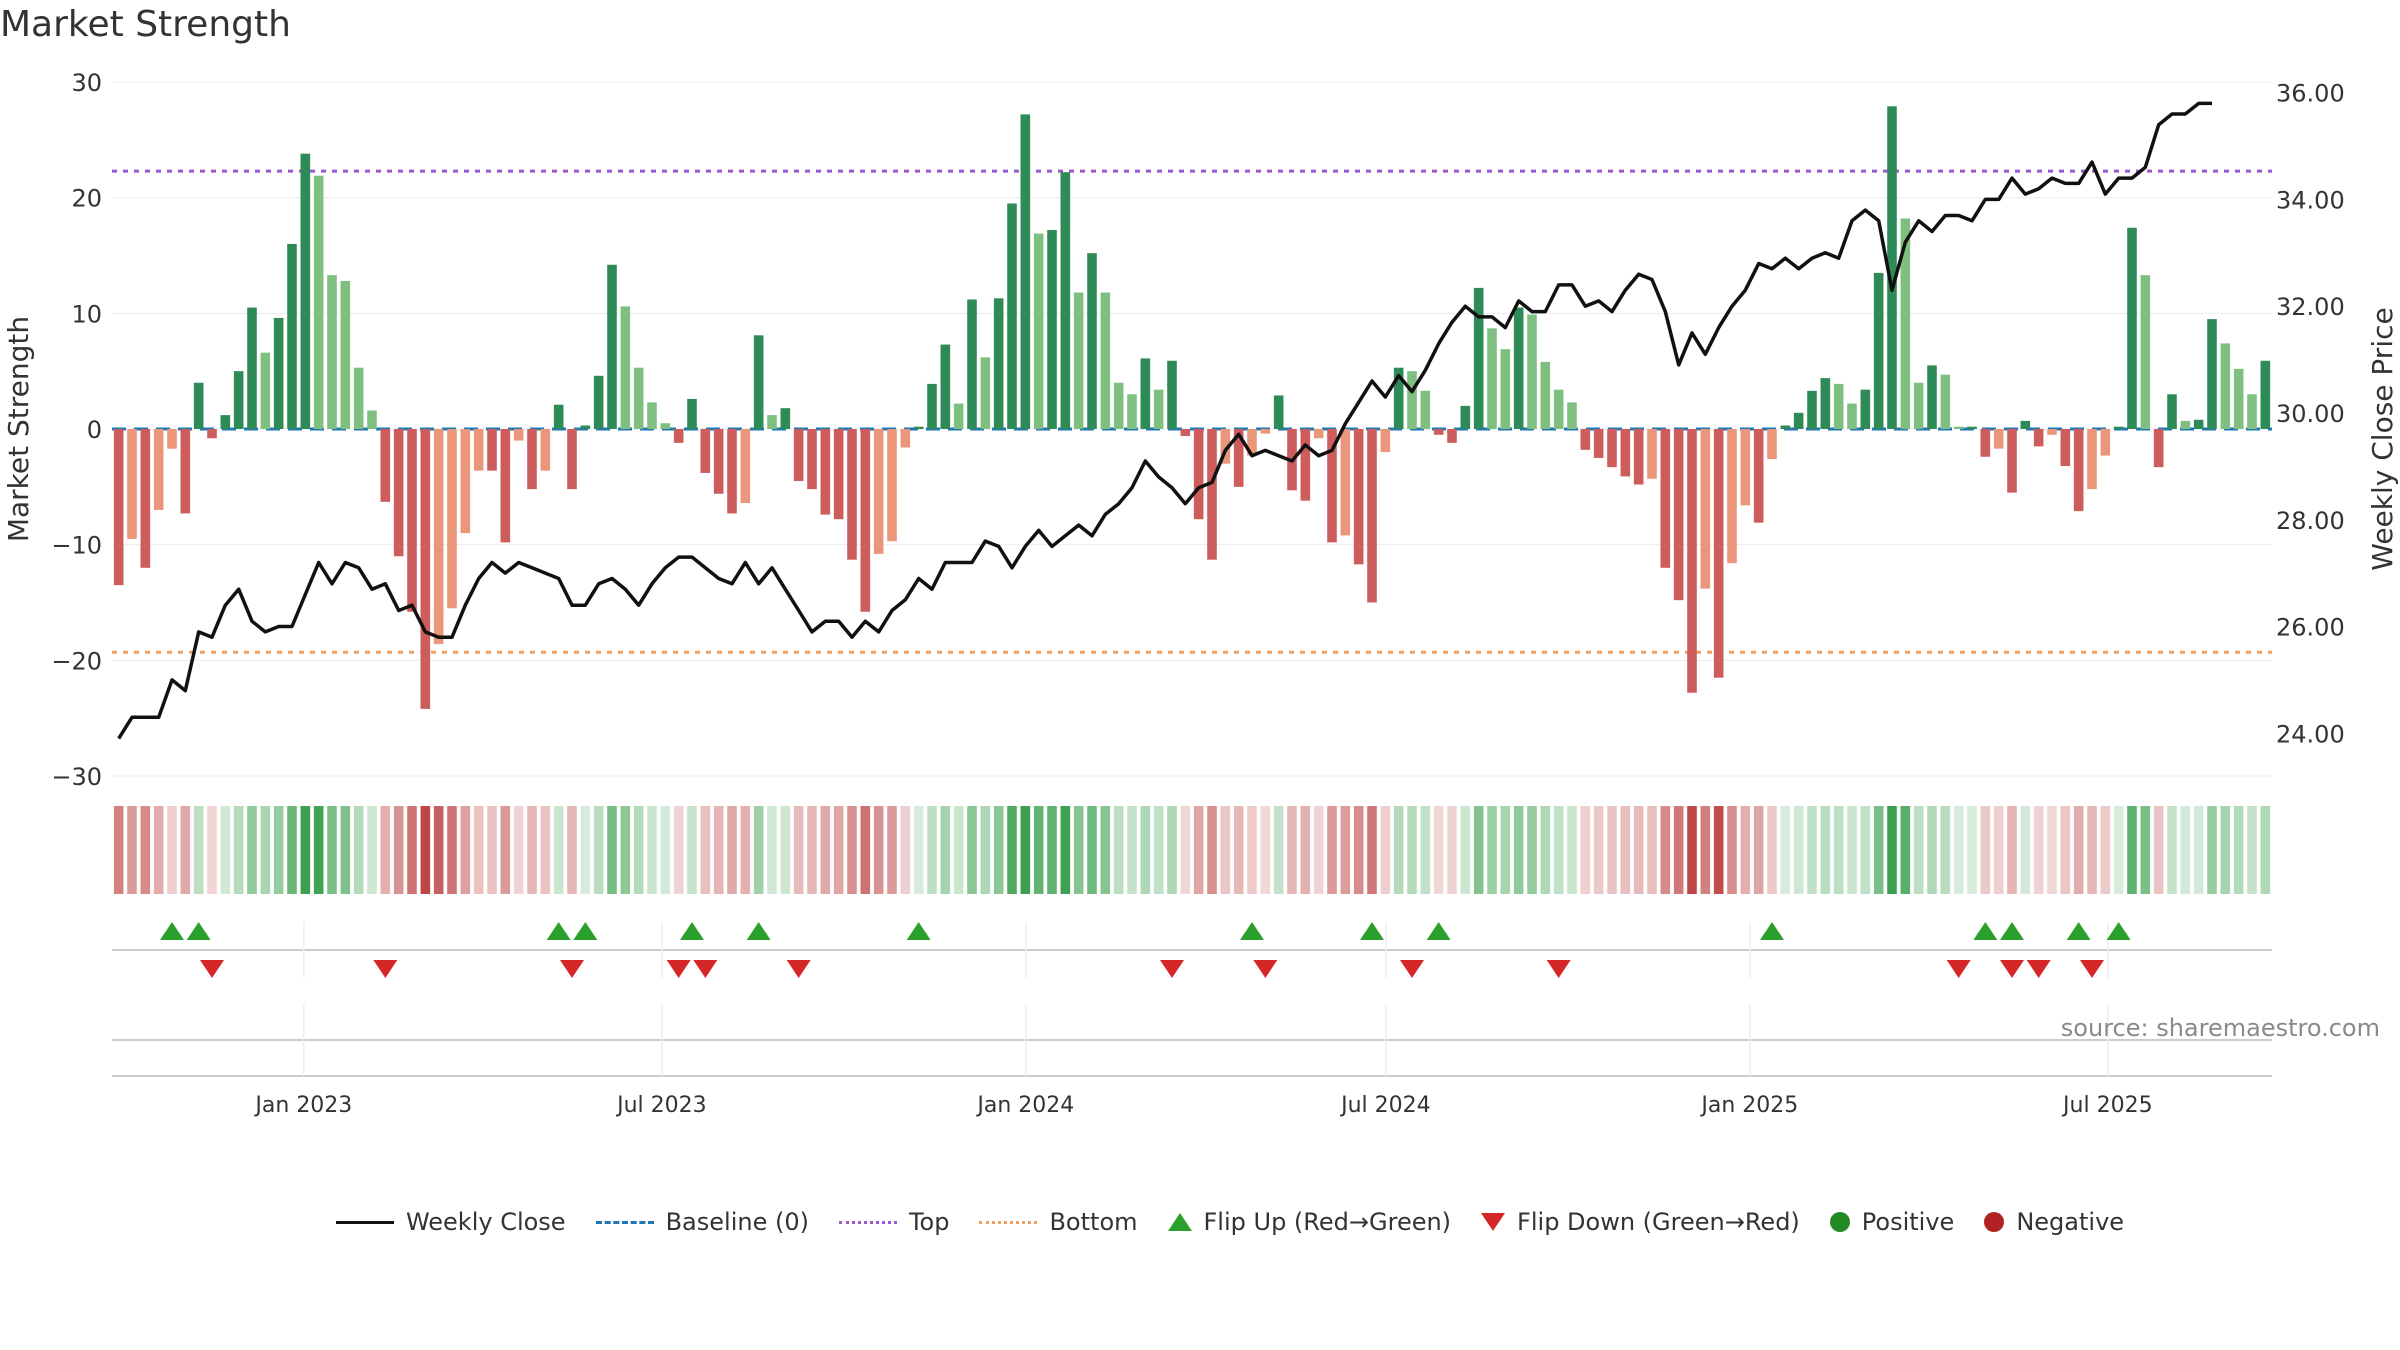 This screenshot has height=1350, width=2400. I want to click on source-note: source: sharemaestro.com, so click(2220, 1028).